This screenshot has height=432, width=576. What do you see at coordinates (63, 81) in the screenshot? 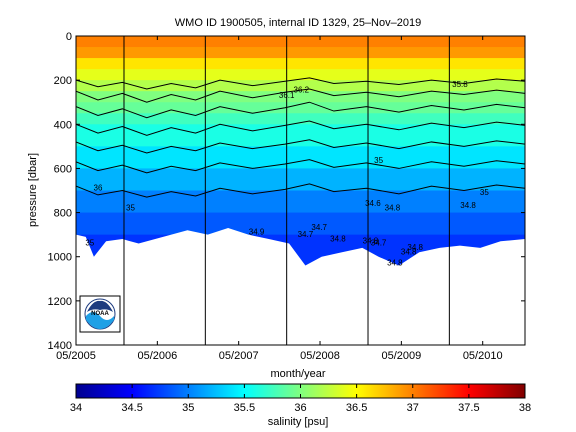
I see `y-tick-label: 200` at bounding box center [63, 81].